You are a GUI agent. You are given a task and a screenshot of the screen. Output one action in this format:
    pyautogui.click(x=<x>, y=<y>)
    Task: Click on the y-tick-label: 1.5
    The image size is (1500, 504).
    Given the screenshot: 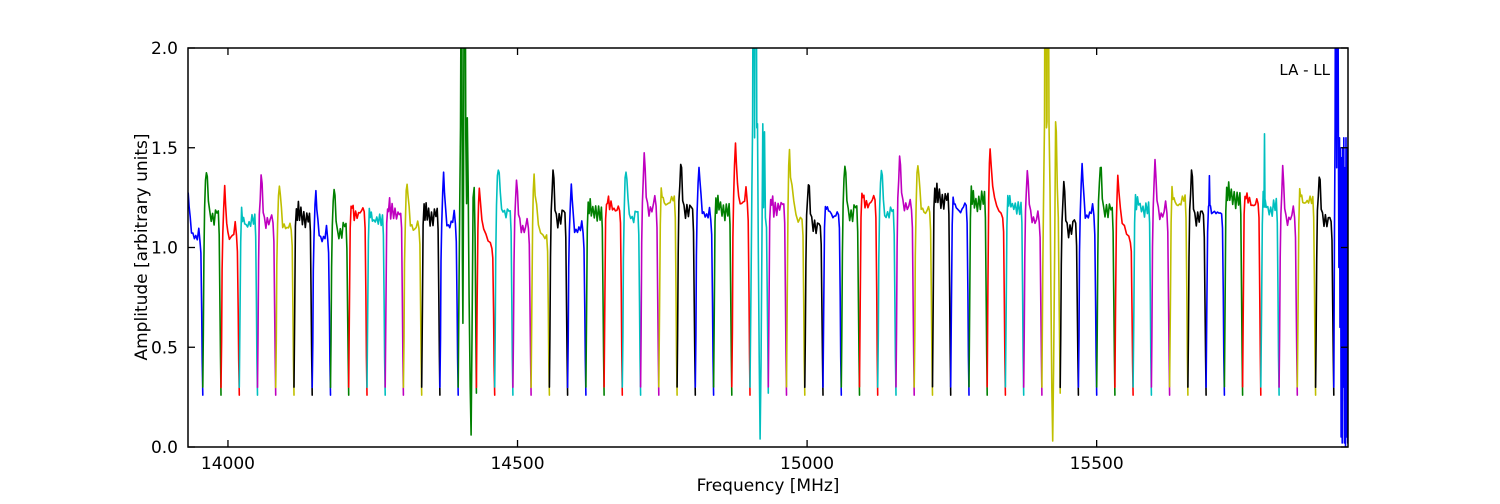 What is the action you would take?
    pyautogui.click(x=164, y=149)
    